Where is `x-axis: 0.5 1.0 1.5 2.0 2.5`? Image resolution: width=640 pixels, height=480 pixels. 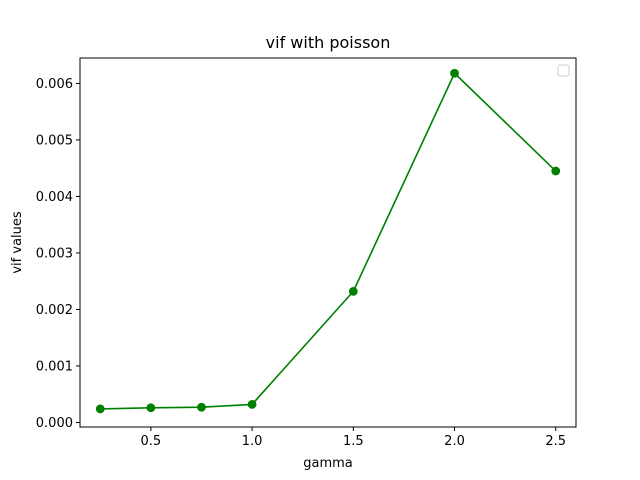 x-axis: 0.5 1.0 1.5 2.0 2.5 is located at coordinates (353, 438).